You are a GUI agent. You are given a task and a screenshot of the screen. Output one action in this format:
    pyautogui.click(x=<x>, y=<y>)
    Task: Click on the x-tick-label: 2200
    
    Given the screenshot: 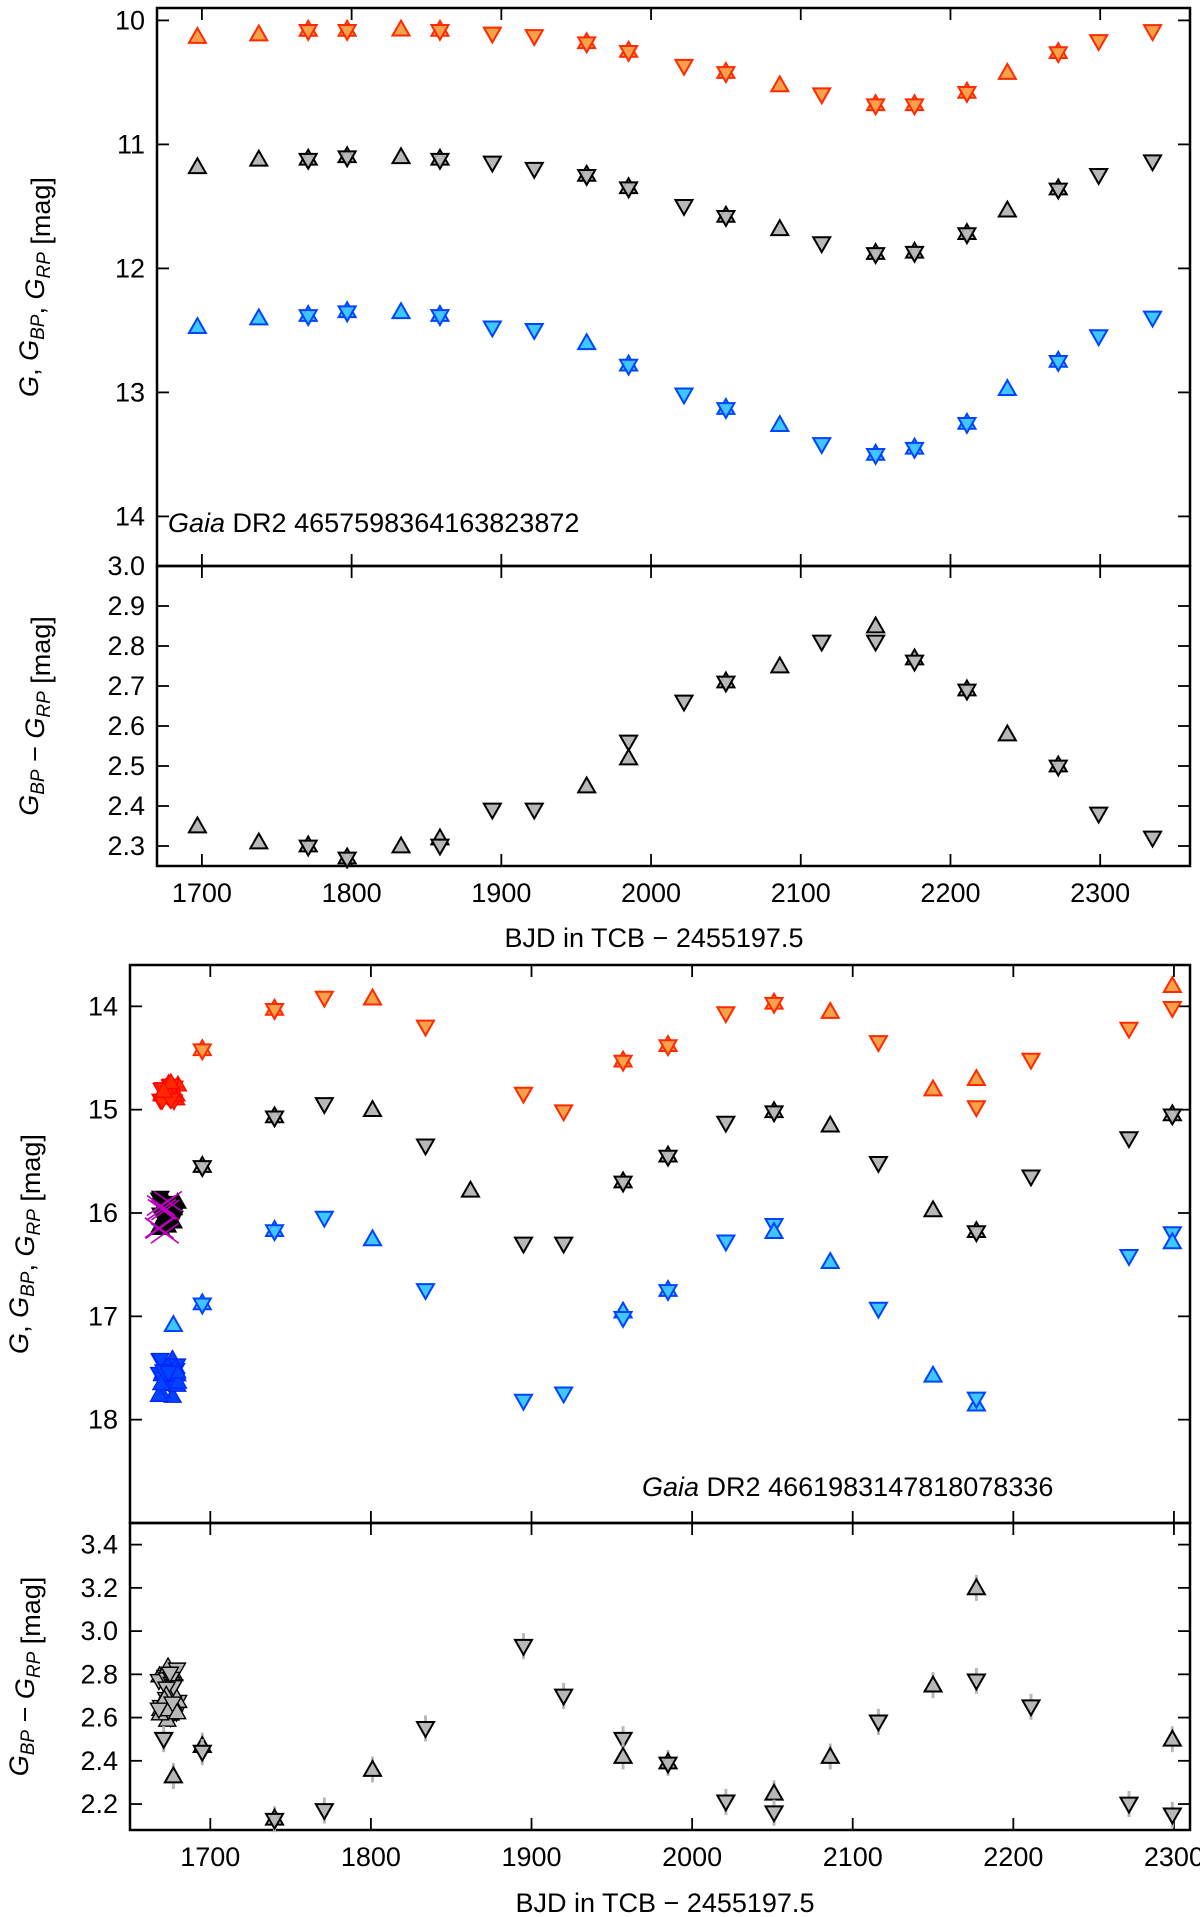 What is the action you would take?
    pyautogui.click(x=1013, y=1857)
    